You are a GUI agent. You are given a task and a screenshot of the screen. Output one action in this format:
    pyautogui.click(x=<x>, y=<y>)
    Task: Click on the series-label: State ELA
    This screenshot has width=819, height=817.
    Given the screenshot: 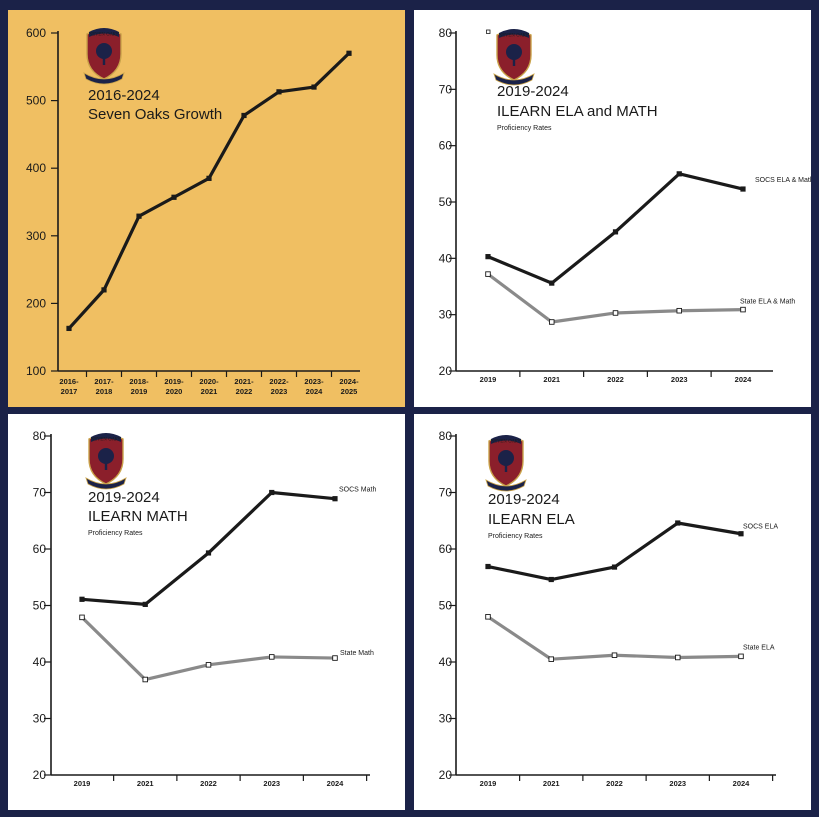 What is the action you would take?
    pyautogui.click(x=759, y=647)
    